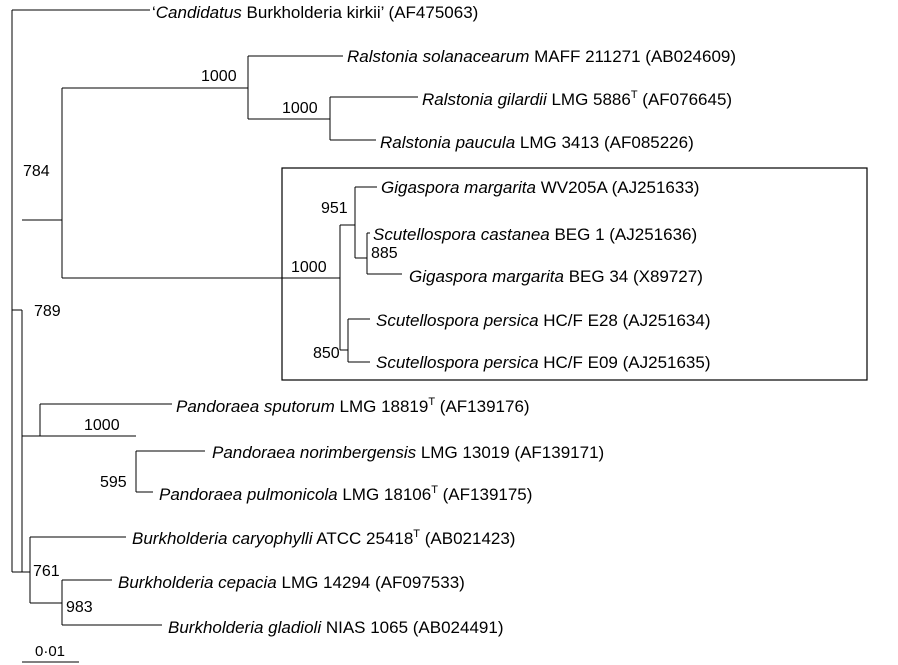 This screenshot has height=665, width=898. What do you see at coordinates (47, 311) in the screenshot?
I see `bootstrap-main-split: 789` at bounding box center [47, 311].